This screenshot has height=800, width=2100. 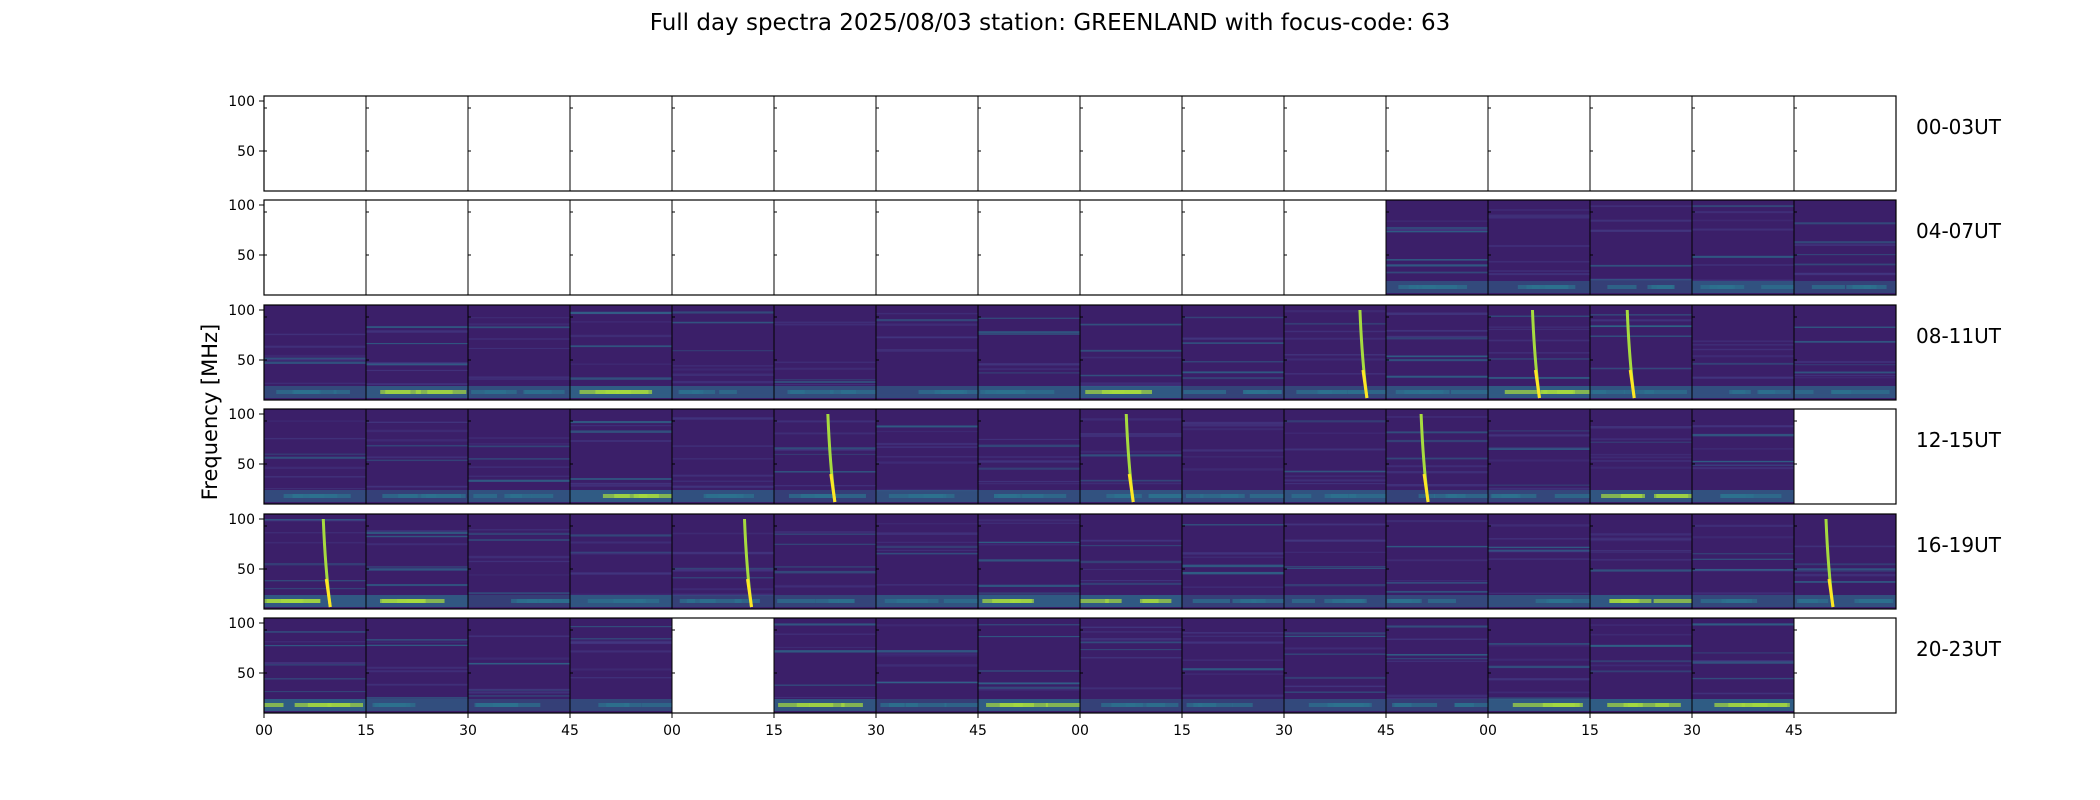 What do you see at coordinates (1115, 456) in the screenshot?
I see `spectra-row: 50 100 12-15UT` at bounding box center [1115, 456].